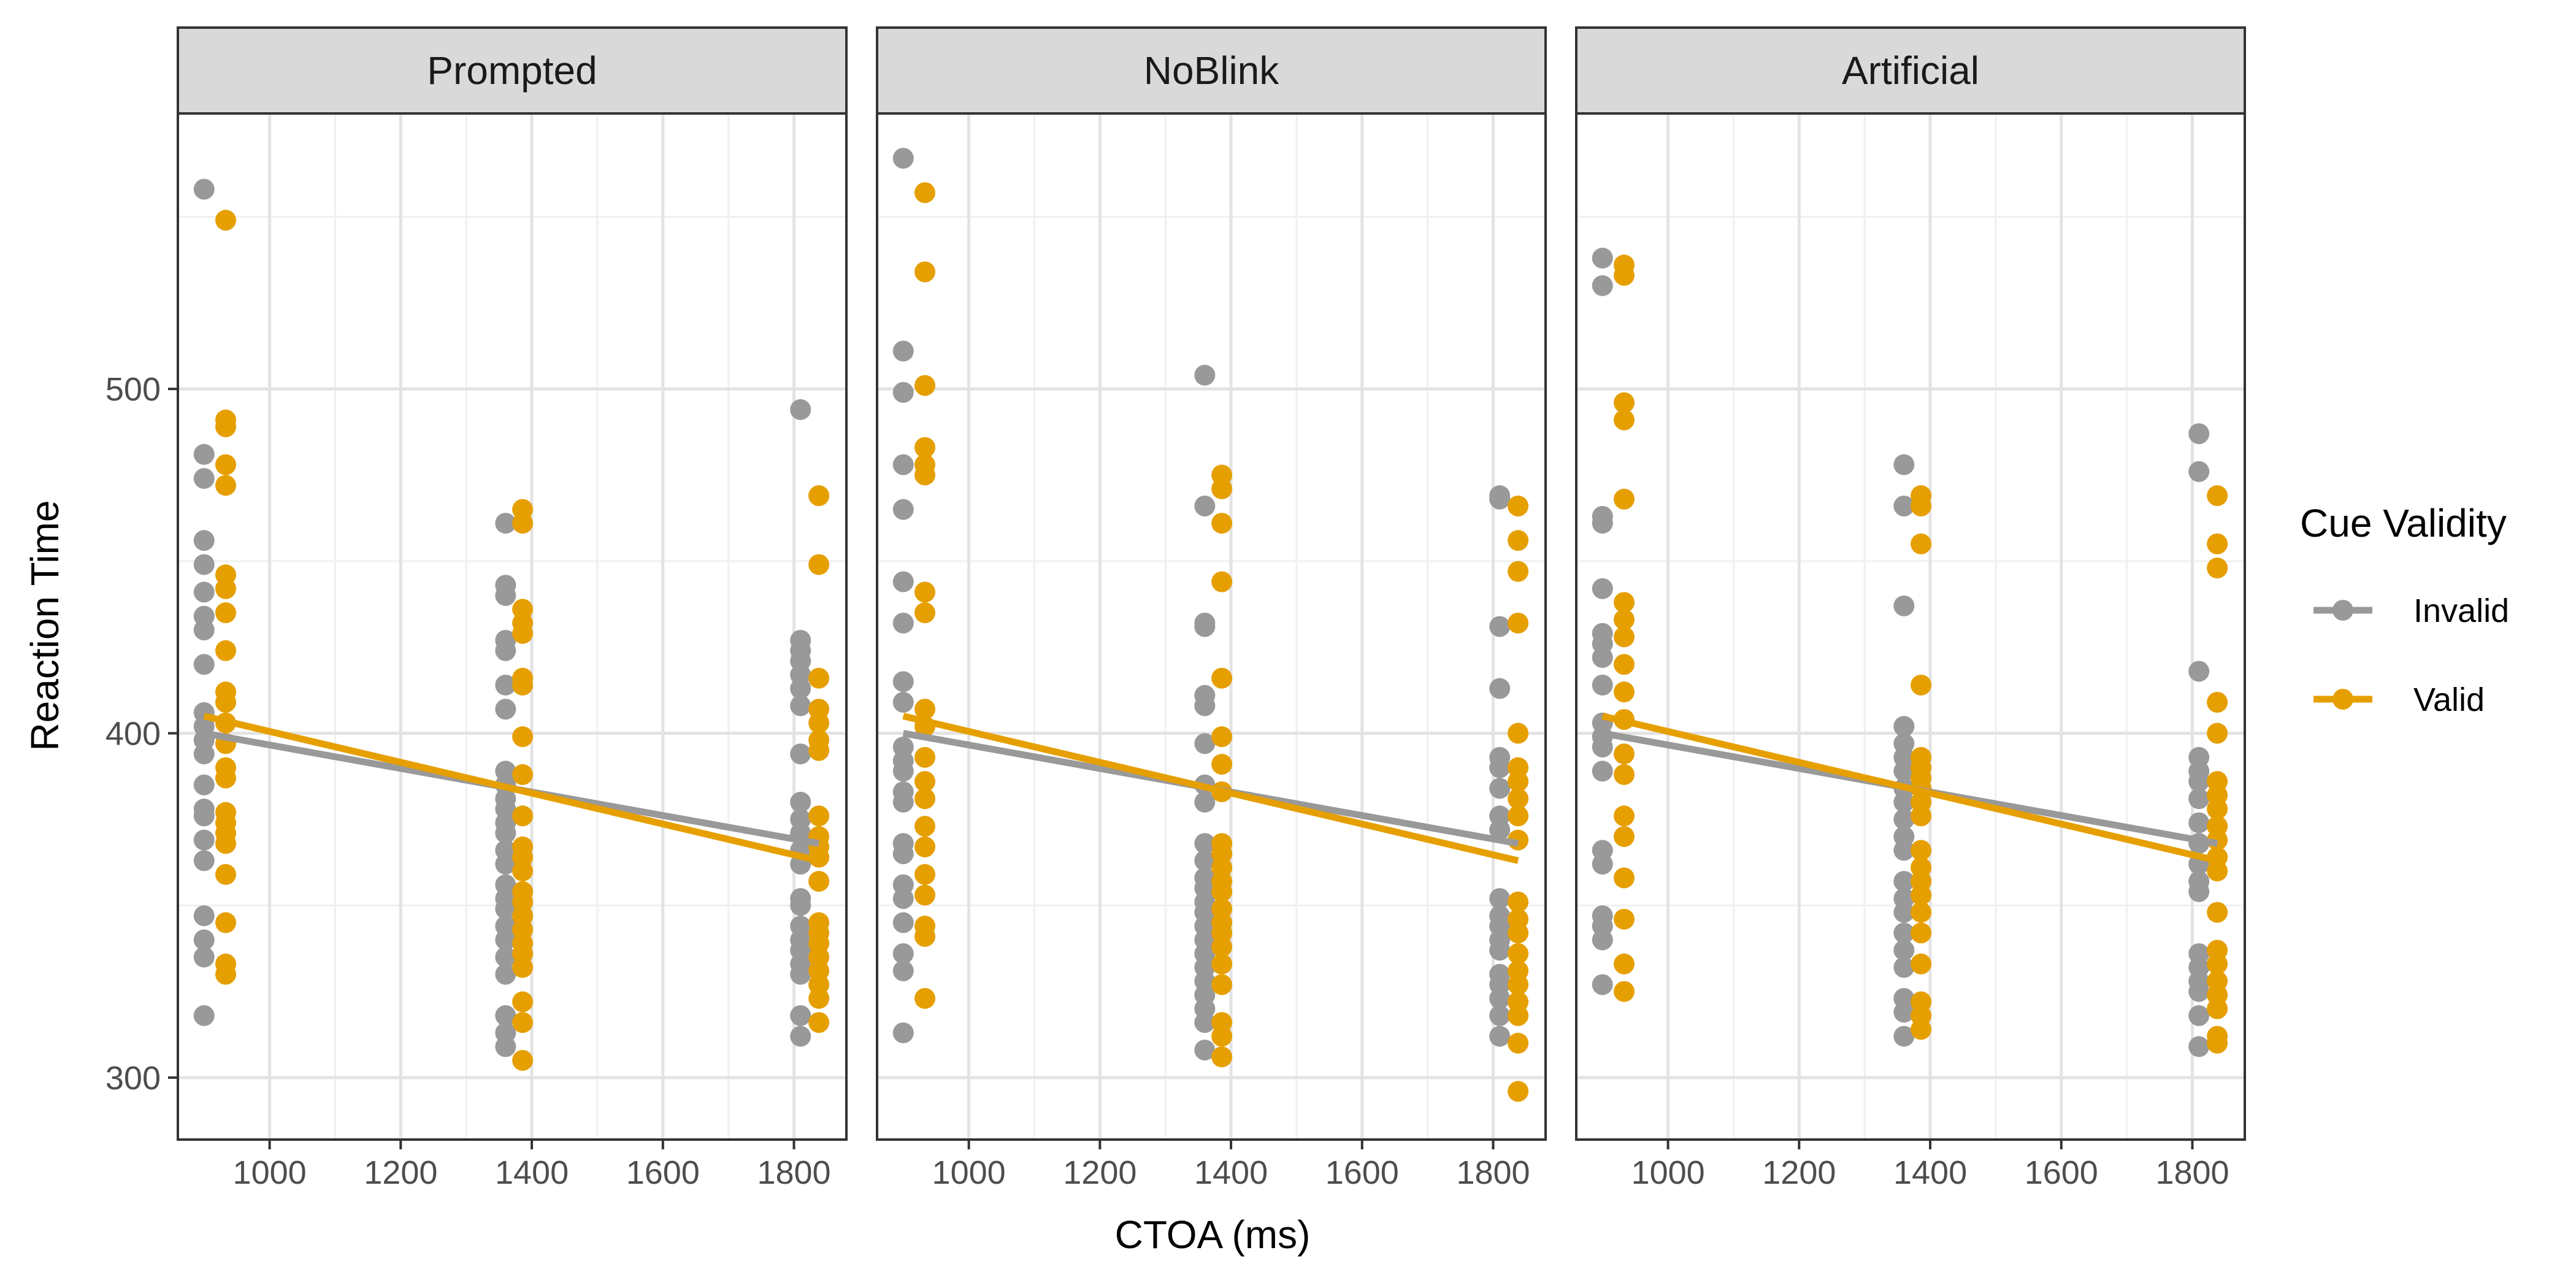 This screenshot has width=2576, height=1288. What do you see at coordinates (133, 1078) in the screenshot?
I see `y-tick-label: 300` at bounding box center [133, 1078].